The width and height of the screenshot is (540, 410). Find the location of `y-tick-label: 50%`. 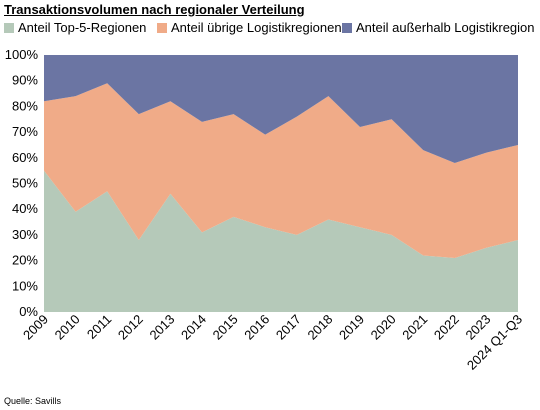

y-tick-label: 50% is located at coordinates (25, 183).